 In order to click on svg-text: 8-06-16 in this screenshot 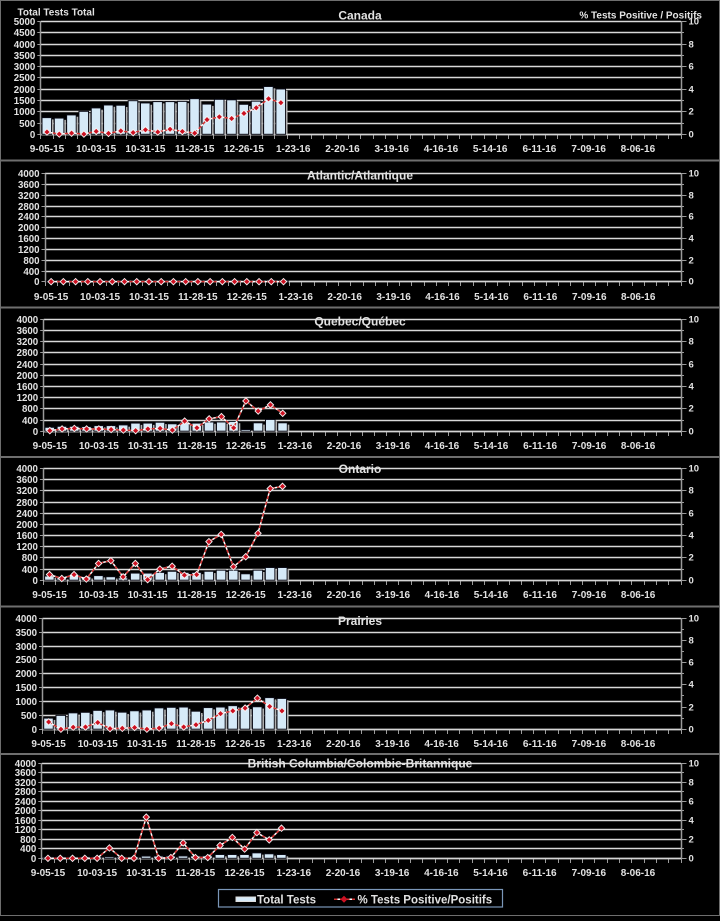, I will do `click(638, 744)`.